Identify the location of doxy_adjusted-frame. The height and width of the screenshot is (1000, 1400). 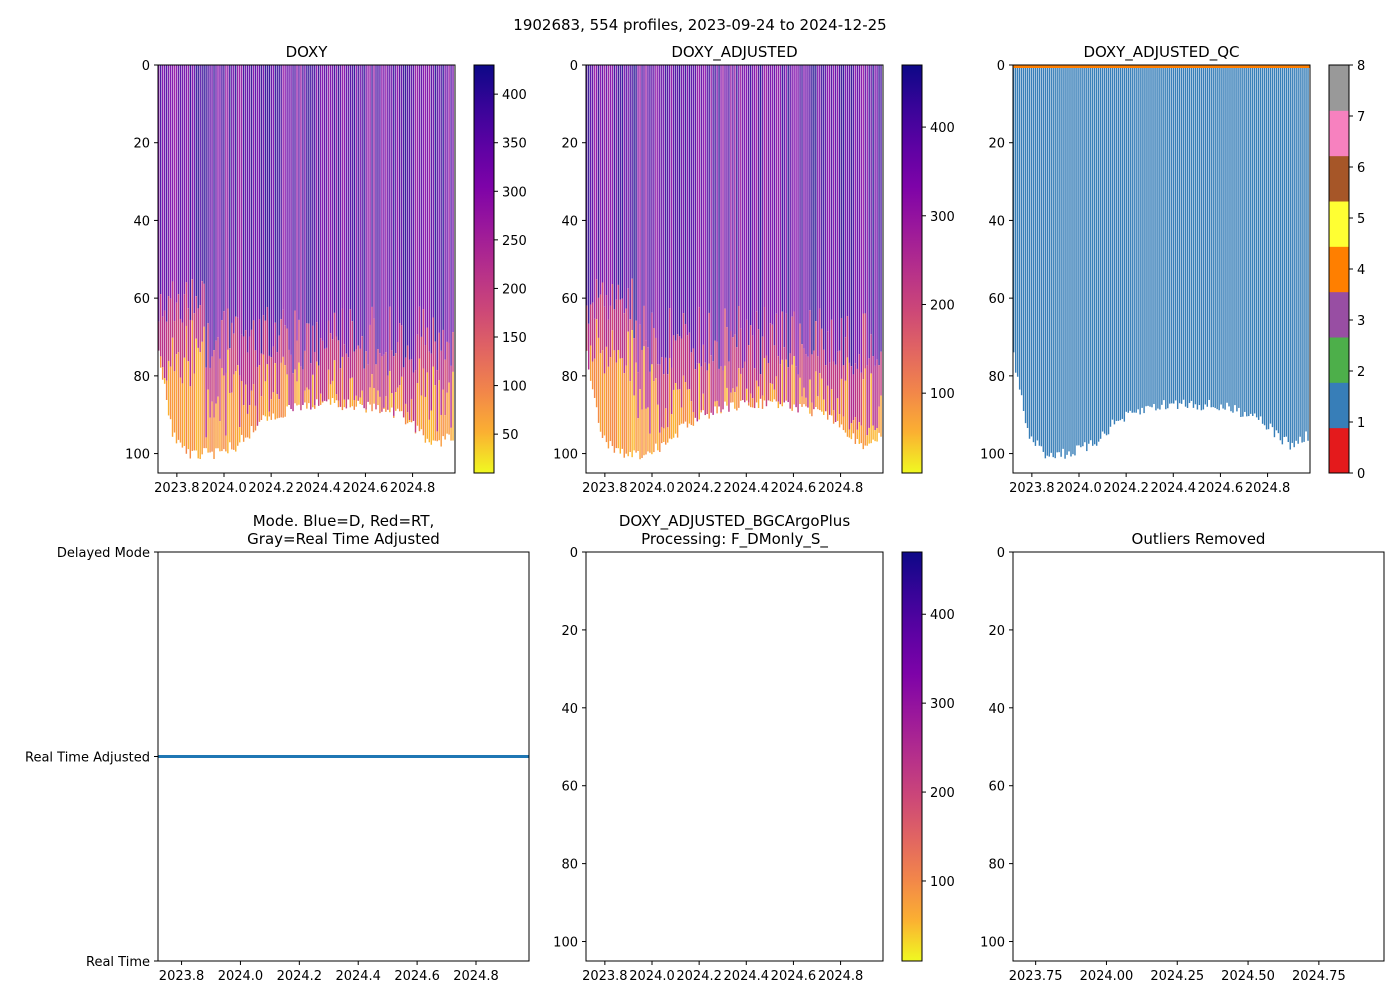
(734, 269).